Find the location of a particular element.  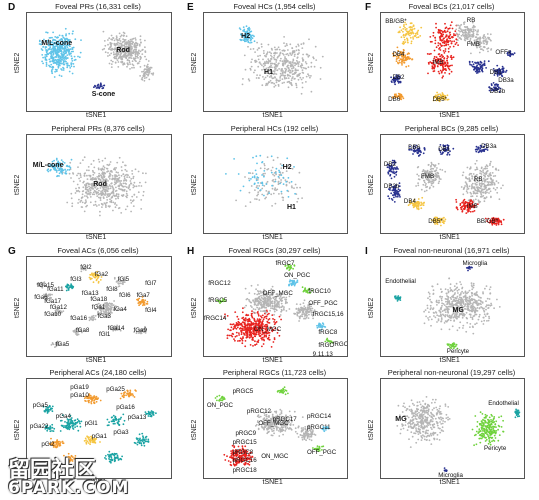

cluster-label: DB2 is located at coordinates (398, 77).